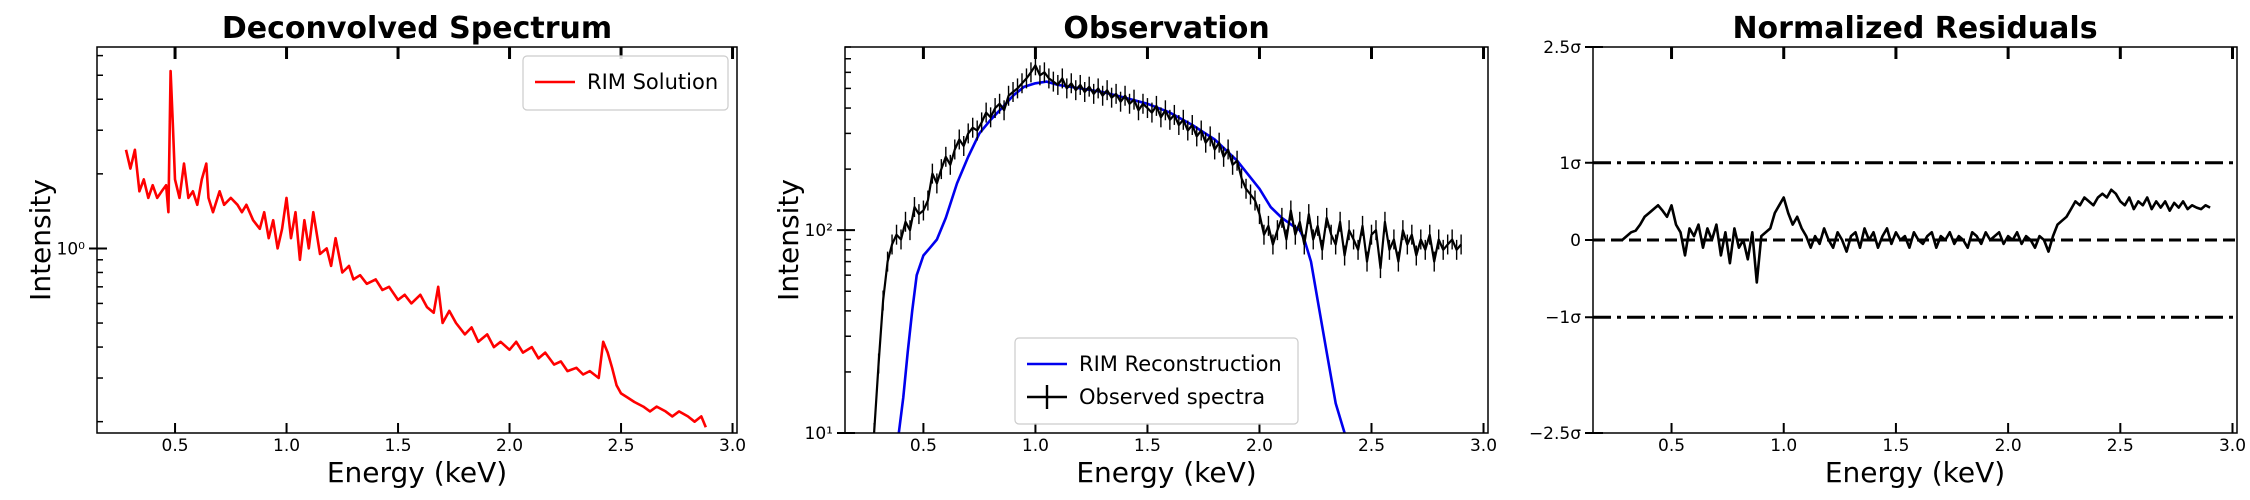 This screenshot has width=2250, height=500. Describe the element at coordinates (1555, 434) in the screenshot. I see `y-tick-label: −2.5σ` at that location.